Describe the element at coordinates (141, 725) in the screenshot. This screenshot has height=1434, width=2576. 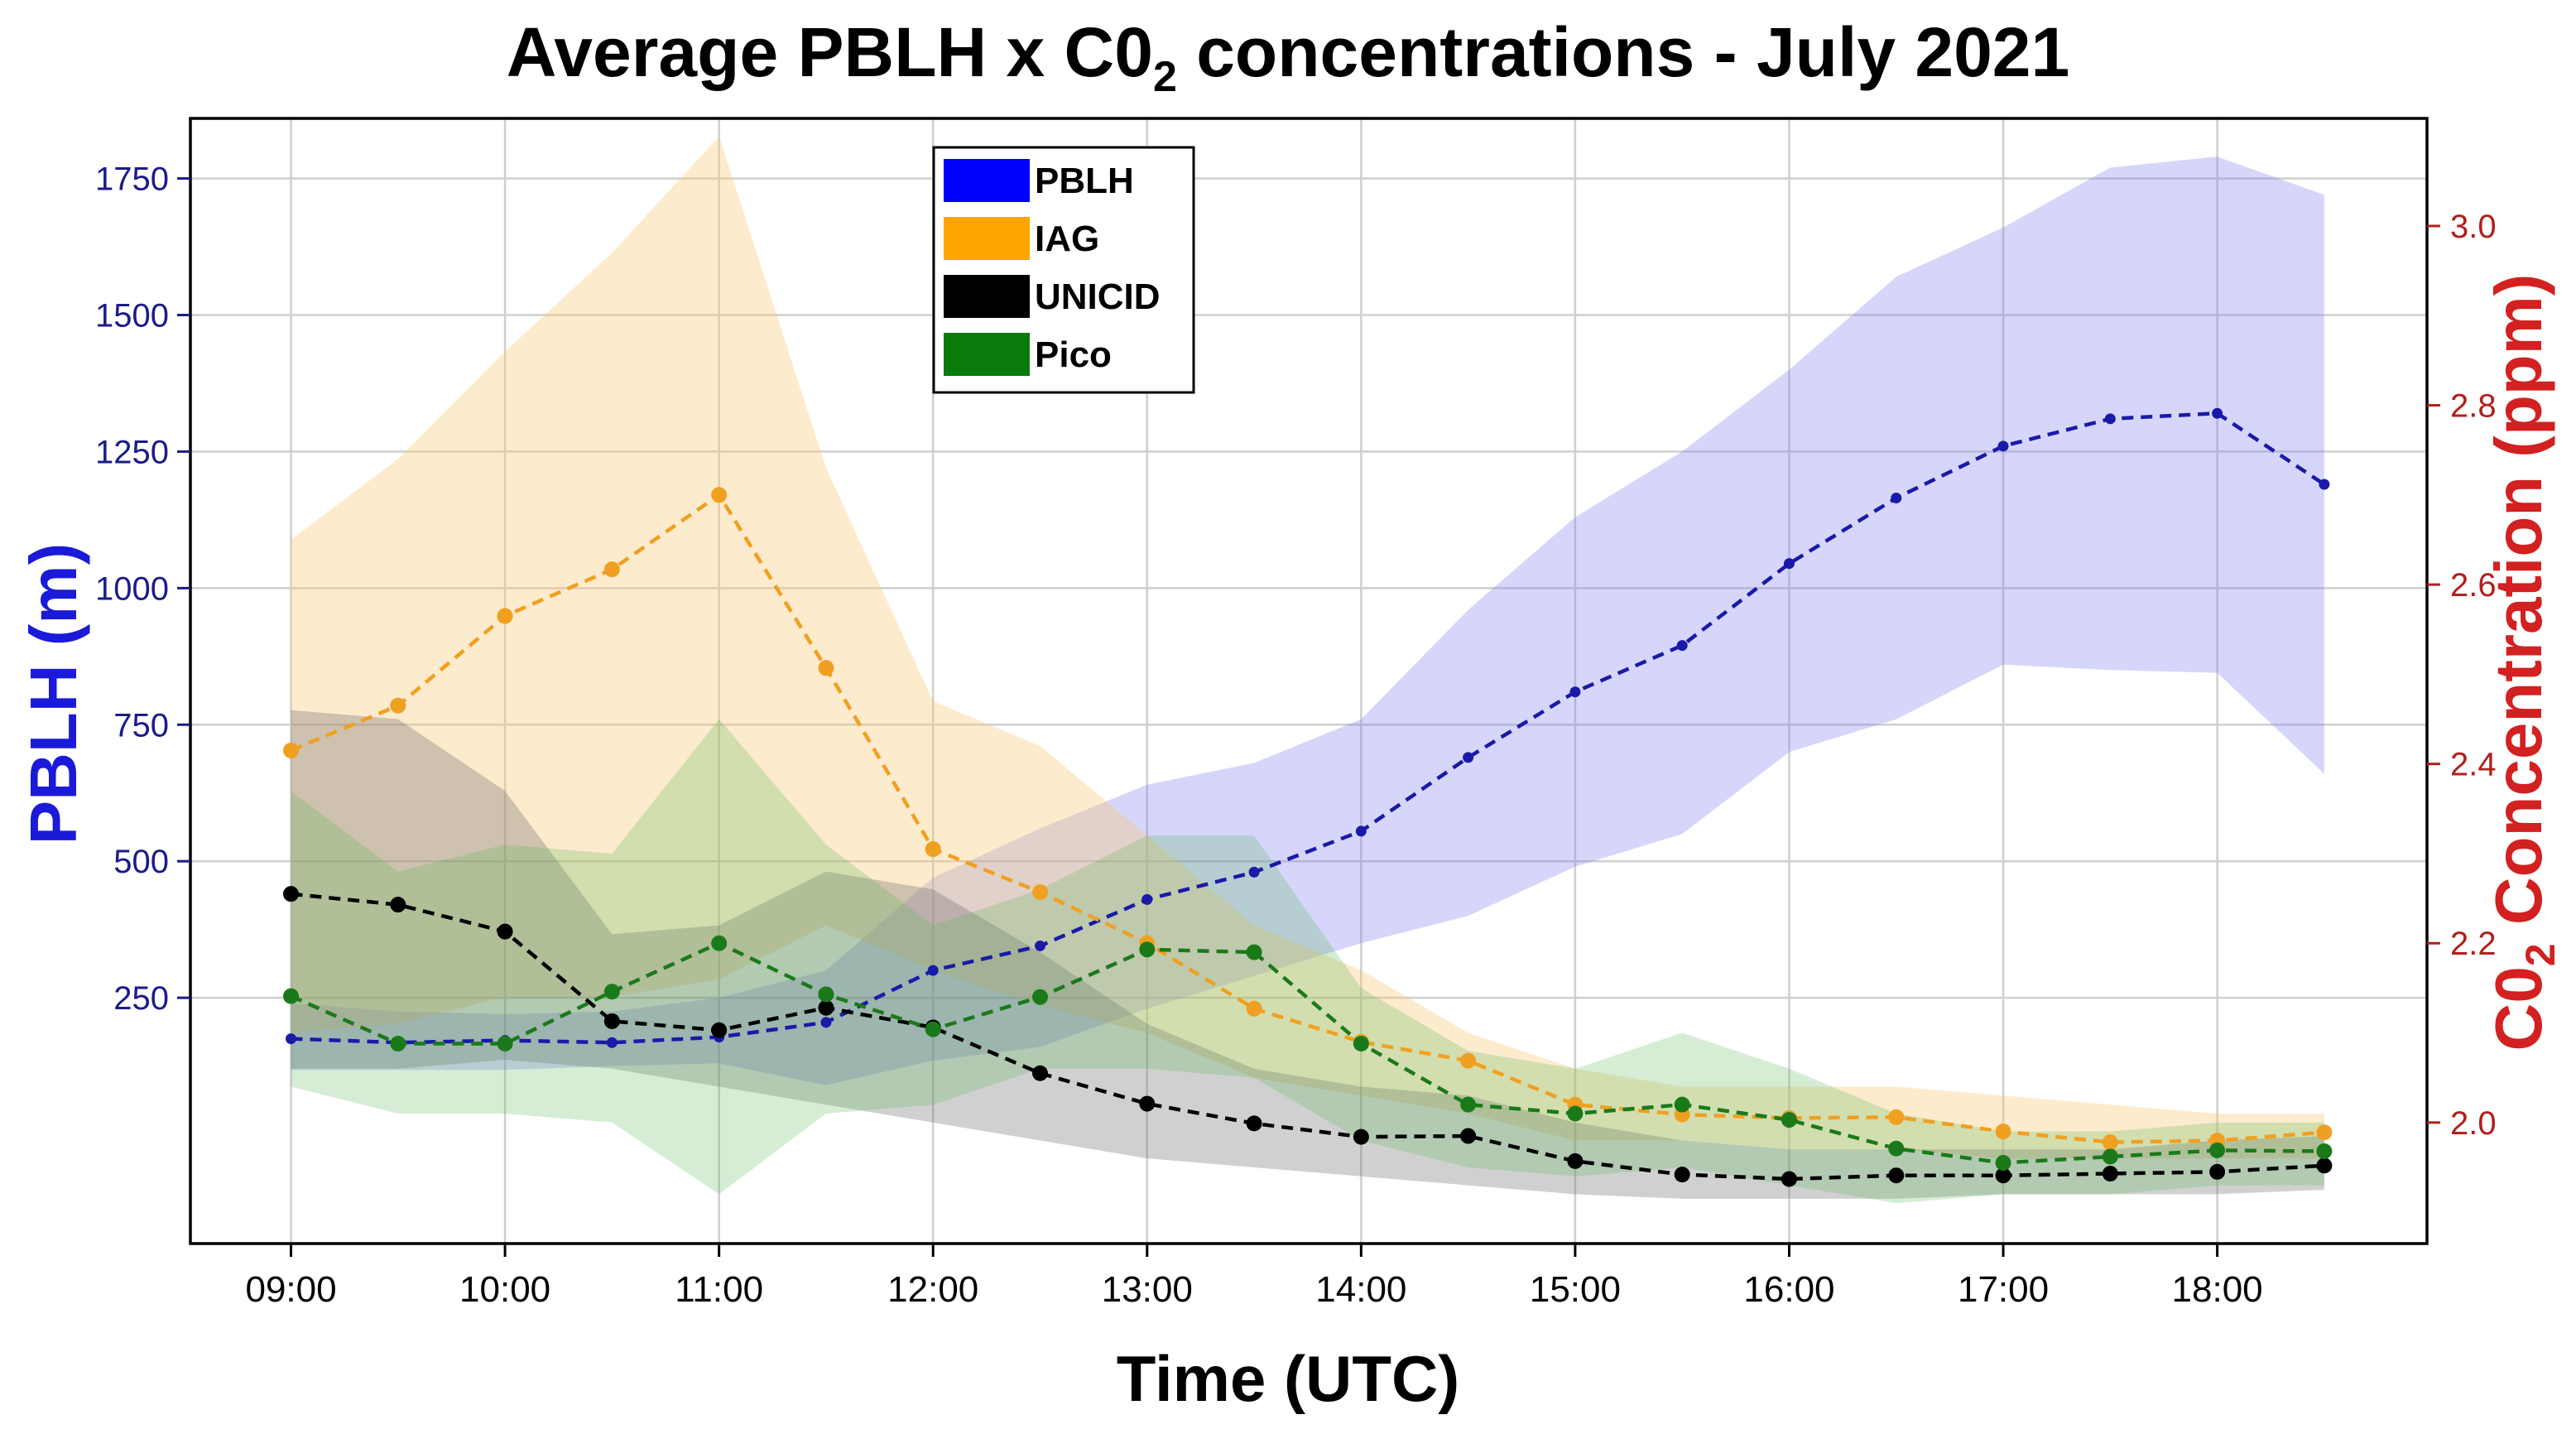
I see `y-left-tick-label: 750` at that location.